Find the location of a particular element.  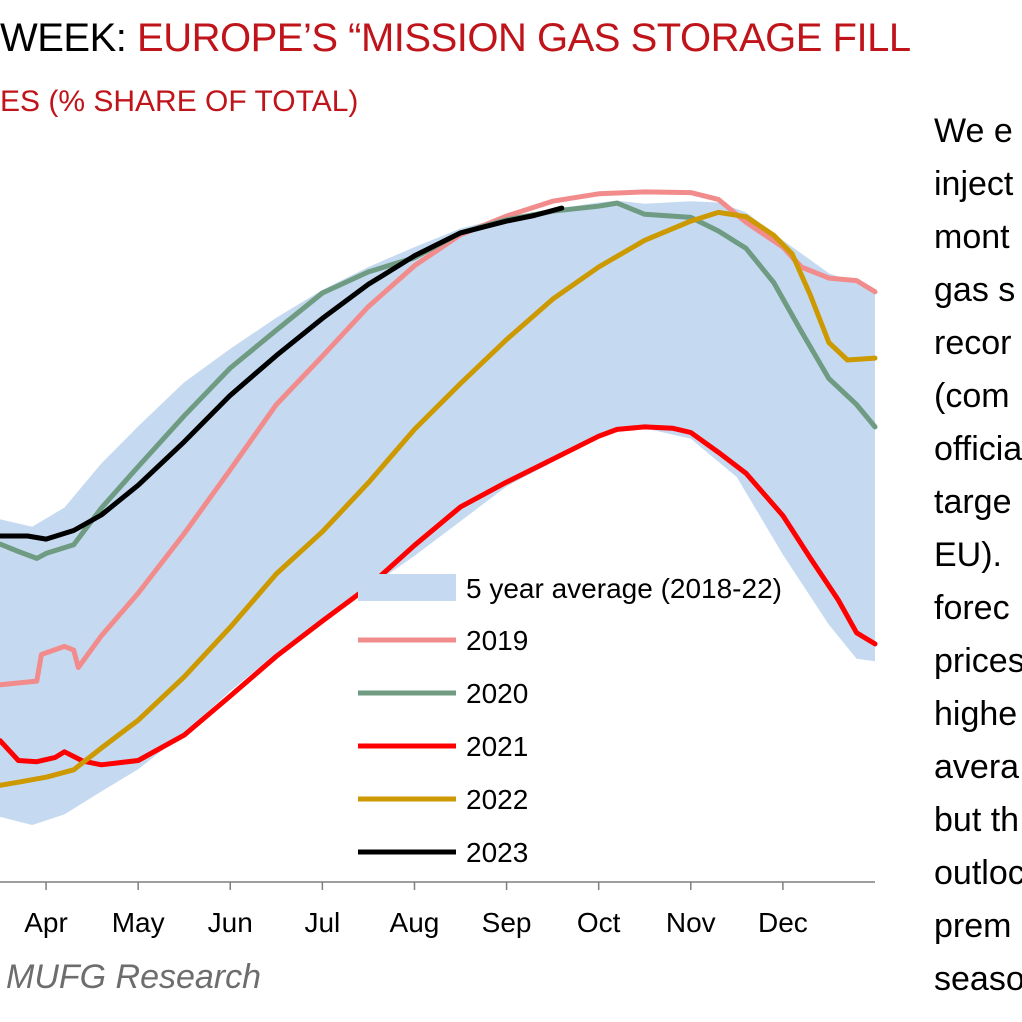

side-text-line: We e is located at coordinates (973, 131).